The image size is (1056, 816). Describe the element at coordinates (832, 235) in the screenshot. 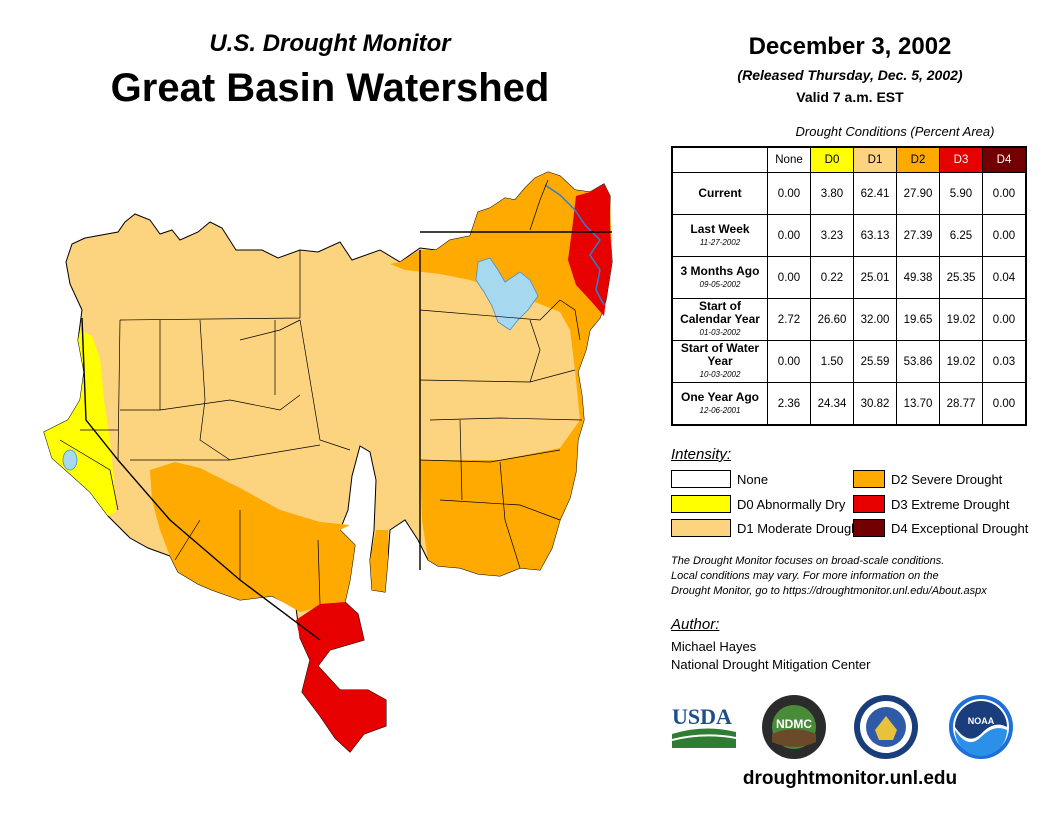

I see `table-cell: 3.23` at that location.